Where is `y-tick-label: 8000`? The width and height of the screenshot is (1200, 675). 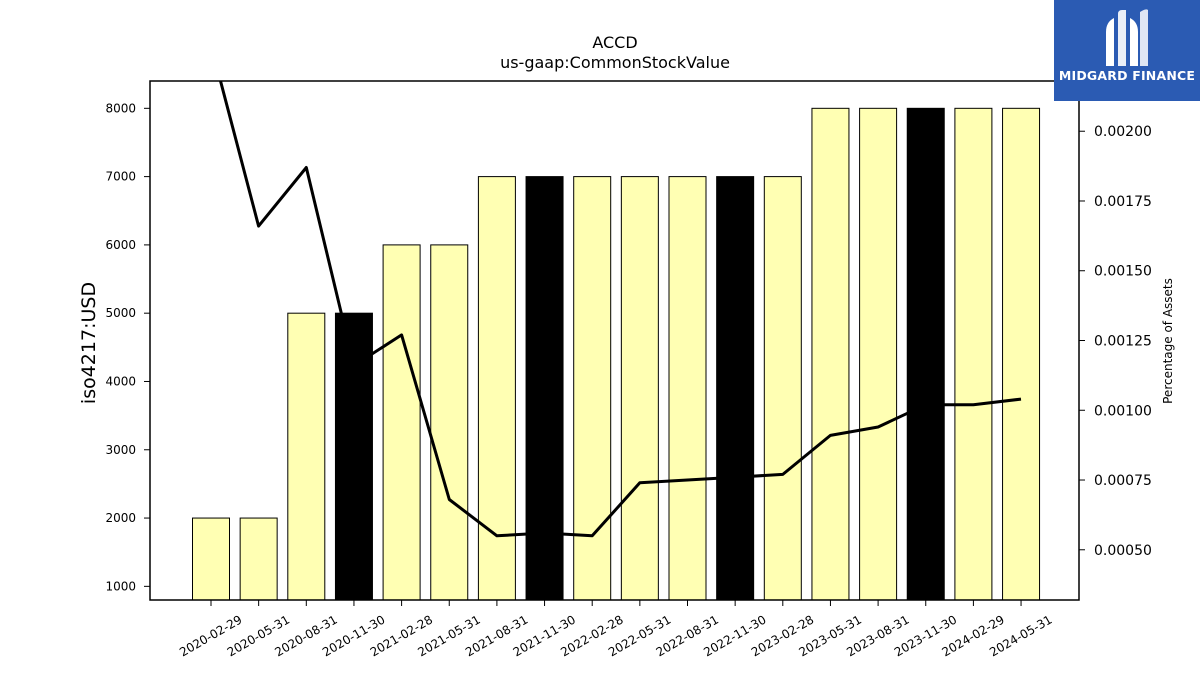
y-tick-label: 8000 is located at coordinates (120, 108).